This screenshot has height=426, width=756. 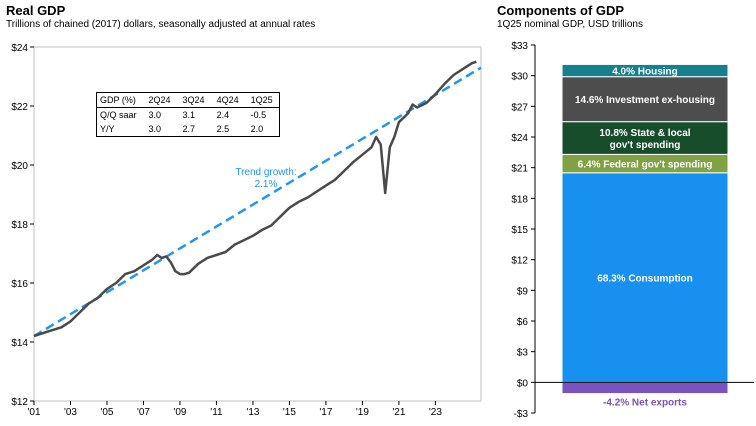 I want to click on y-tick-label: $27, so click(x=519, y=107).